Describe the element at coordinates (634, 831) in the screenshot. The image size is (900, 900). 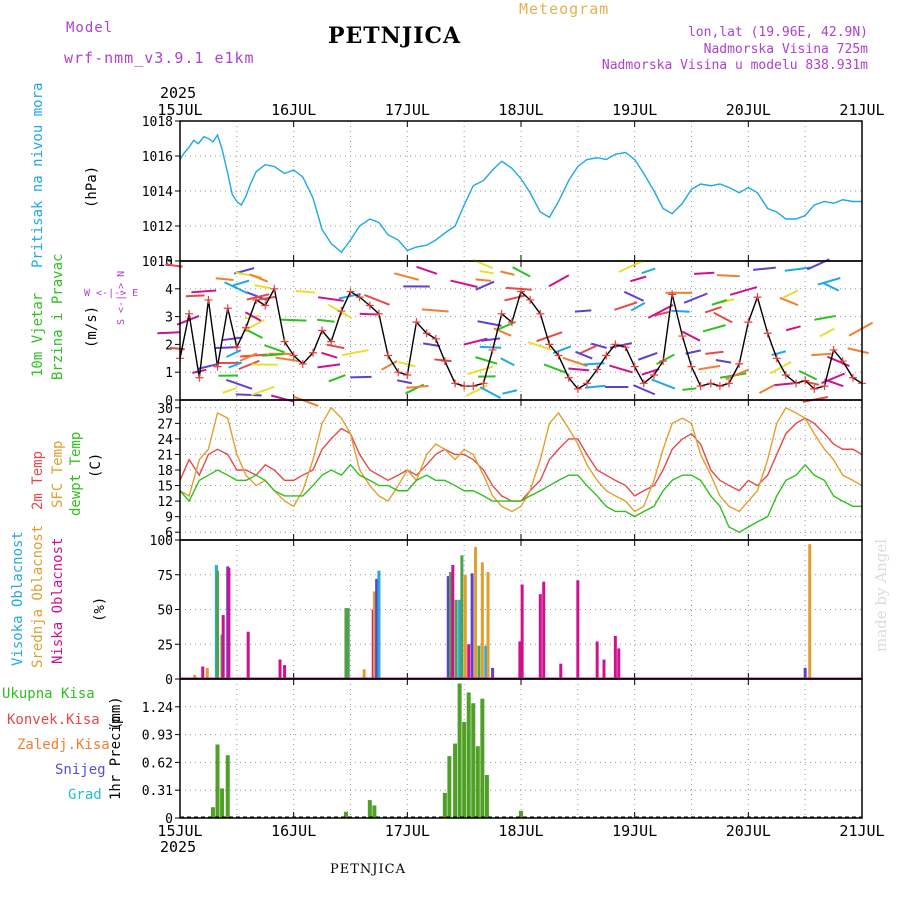
I see `x-tick-label-bottom: 19JUL` at that location.